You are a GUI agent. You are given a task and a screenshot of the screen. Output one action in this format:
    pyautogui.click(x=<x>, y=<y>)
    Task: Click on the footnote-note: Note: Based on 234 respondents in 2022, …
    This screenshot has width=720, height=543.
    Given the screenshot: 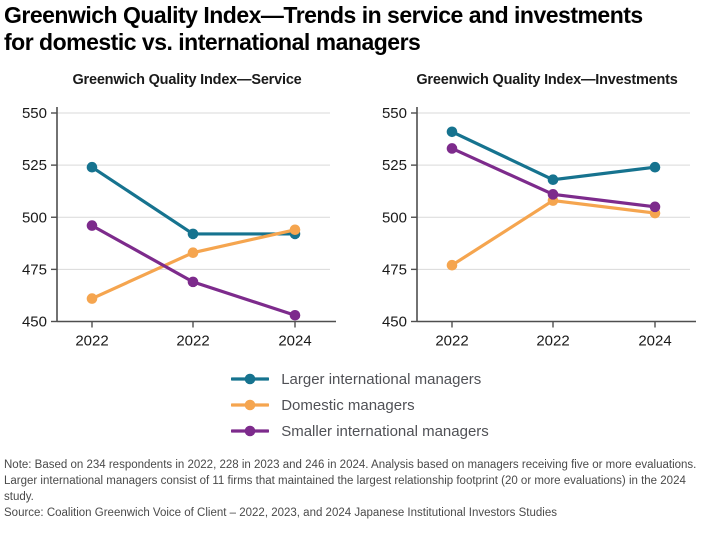 What is the action you would take?
    pyautogui.click(x=350, y=481)
    